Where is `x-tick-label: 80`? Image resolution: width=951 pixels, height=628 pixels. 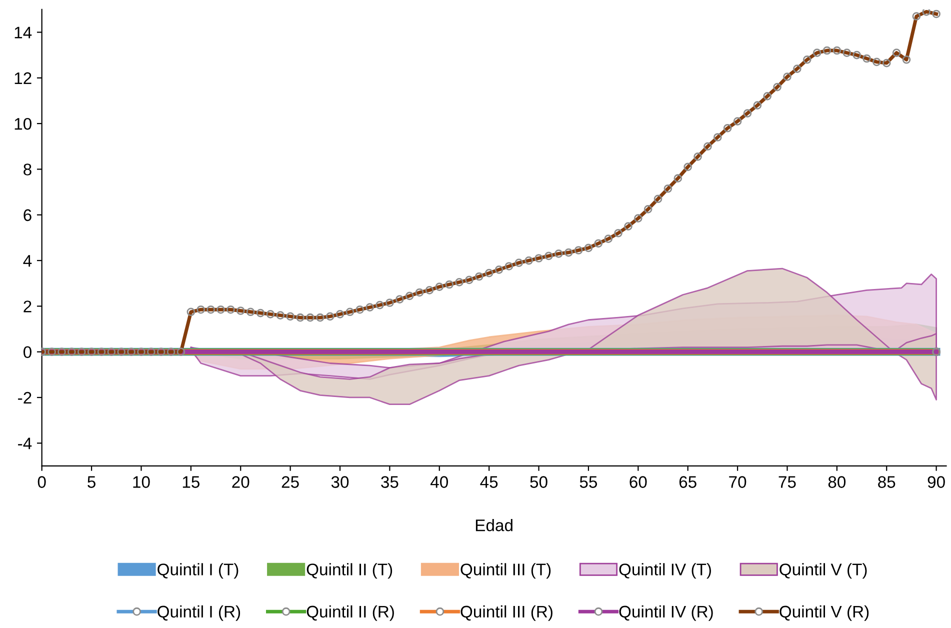
x-tick-label: 80 is located at coordinates (837, 482).